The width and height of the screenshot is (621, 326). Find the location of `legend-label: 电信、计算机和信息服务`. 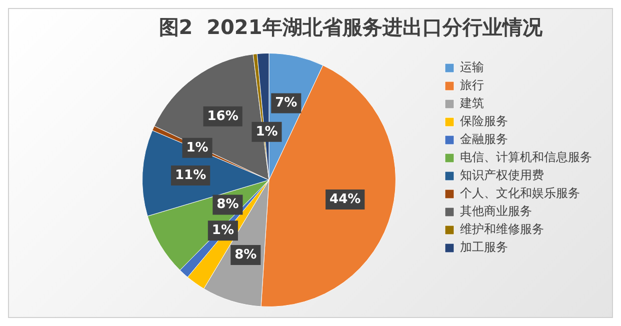

legend-label: 电信、计算机和信息服务 is located at coordinates (526, 157).